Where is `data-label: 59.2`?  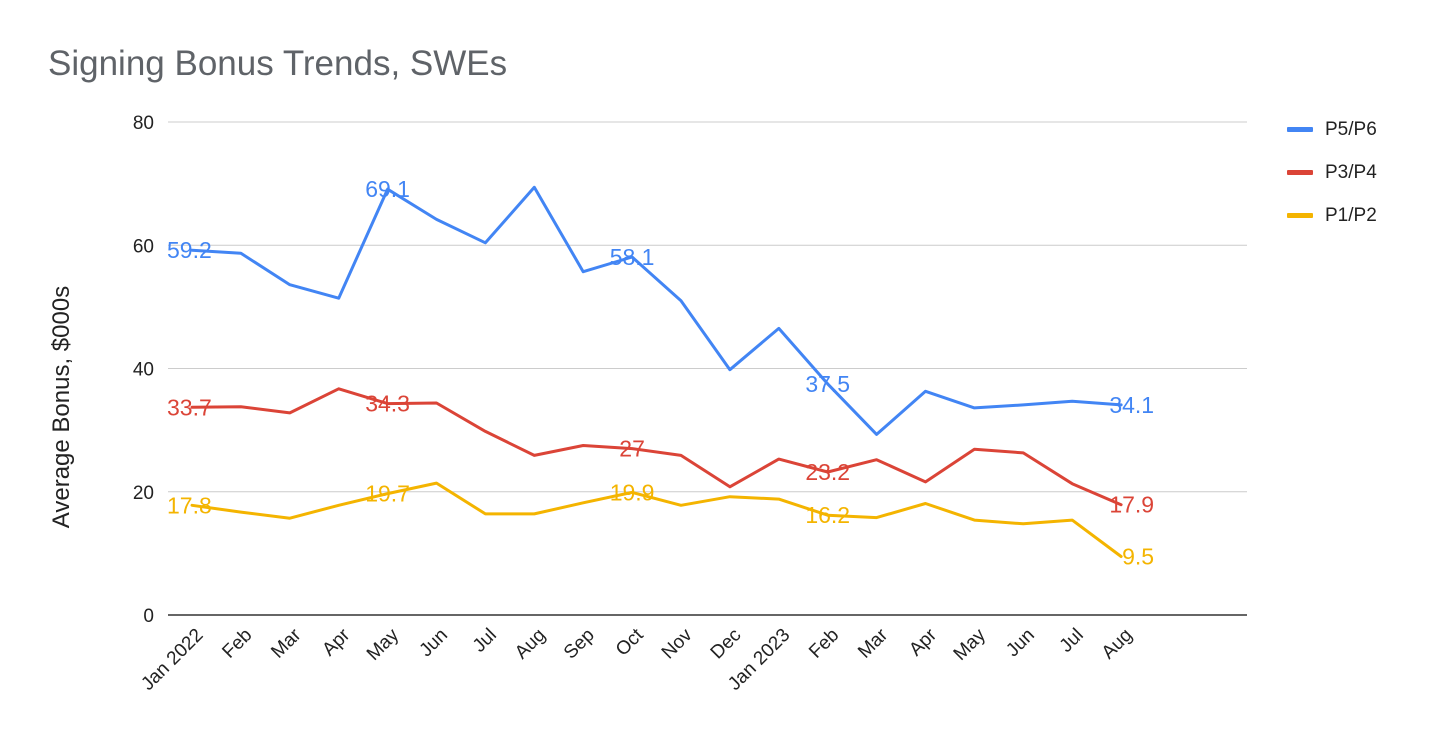 data-label: 59.2 is located at coordinates (189, 250).